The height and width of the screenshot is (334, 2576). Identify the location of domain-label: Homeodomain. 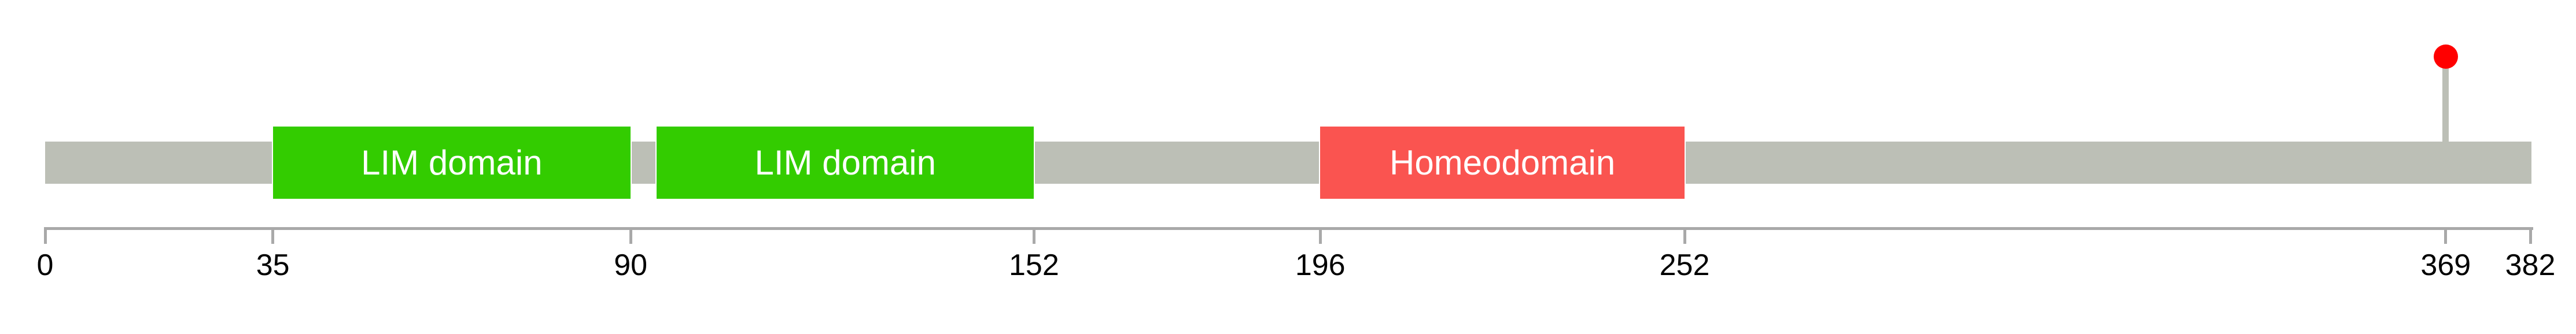
(1502, 162).